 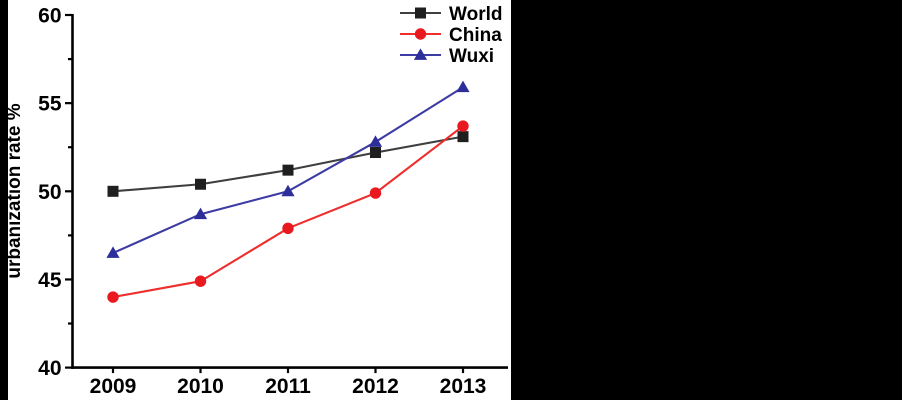 I want to click on legend-label: Wuxi, so click(x=471, y=56).